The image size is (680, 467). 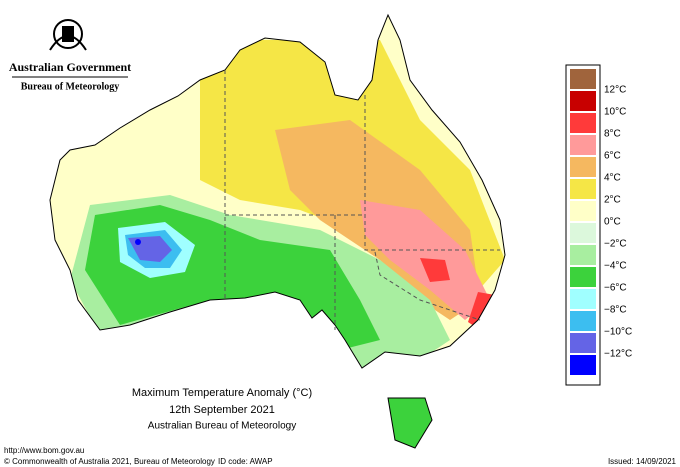 I want to click on footer-url: http://www.bom.gov.au, so click(x=44, y=450).